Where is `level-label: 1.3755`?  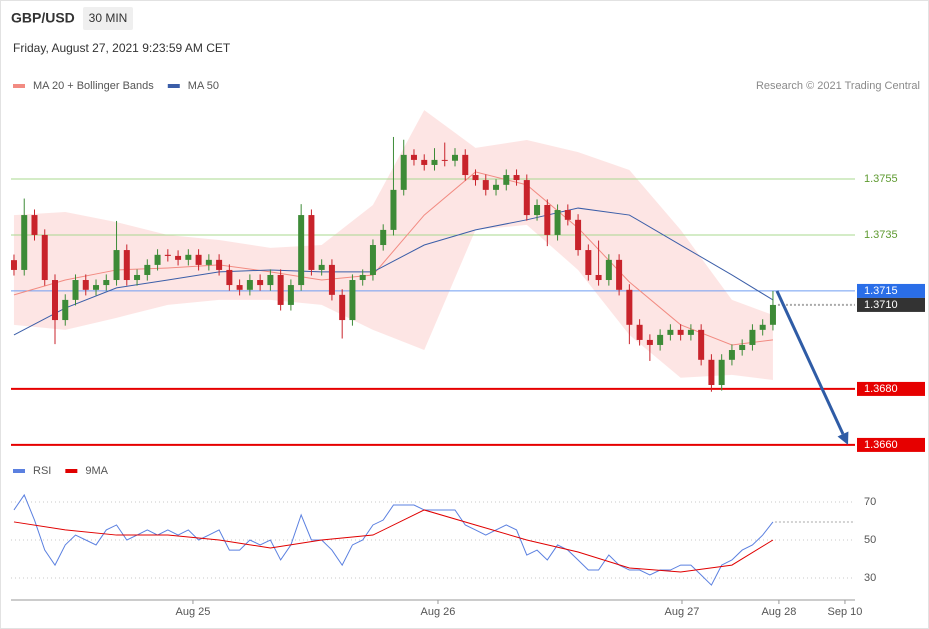 level-label: 1.3755 is located at coordinates (881, 179).